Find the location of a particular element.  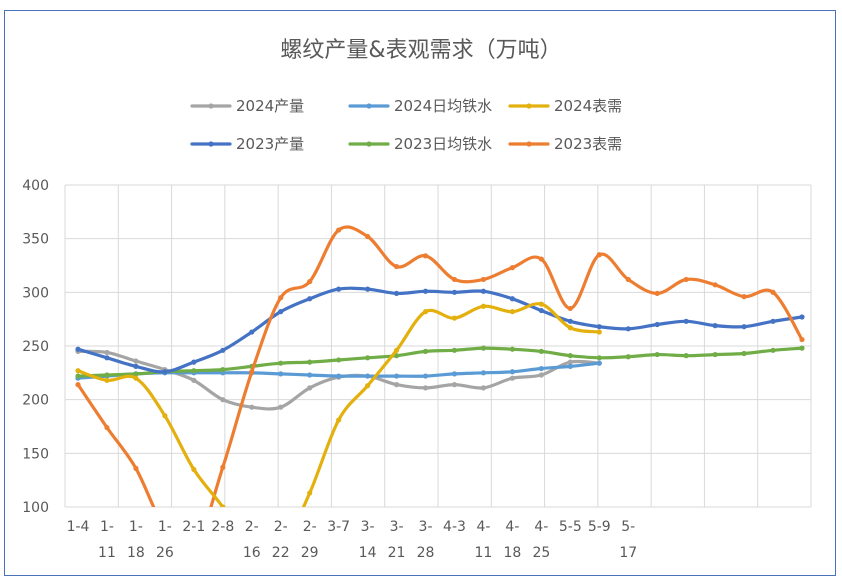

y-tick-label: 300 is located at coordinates (35, 293).